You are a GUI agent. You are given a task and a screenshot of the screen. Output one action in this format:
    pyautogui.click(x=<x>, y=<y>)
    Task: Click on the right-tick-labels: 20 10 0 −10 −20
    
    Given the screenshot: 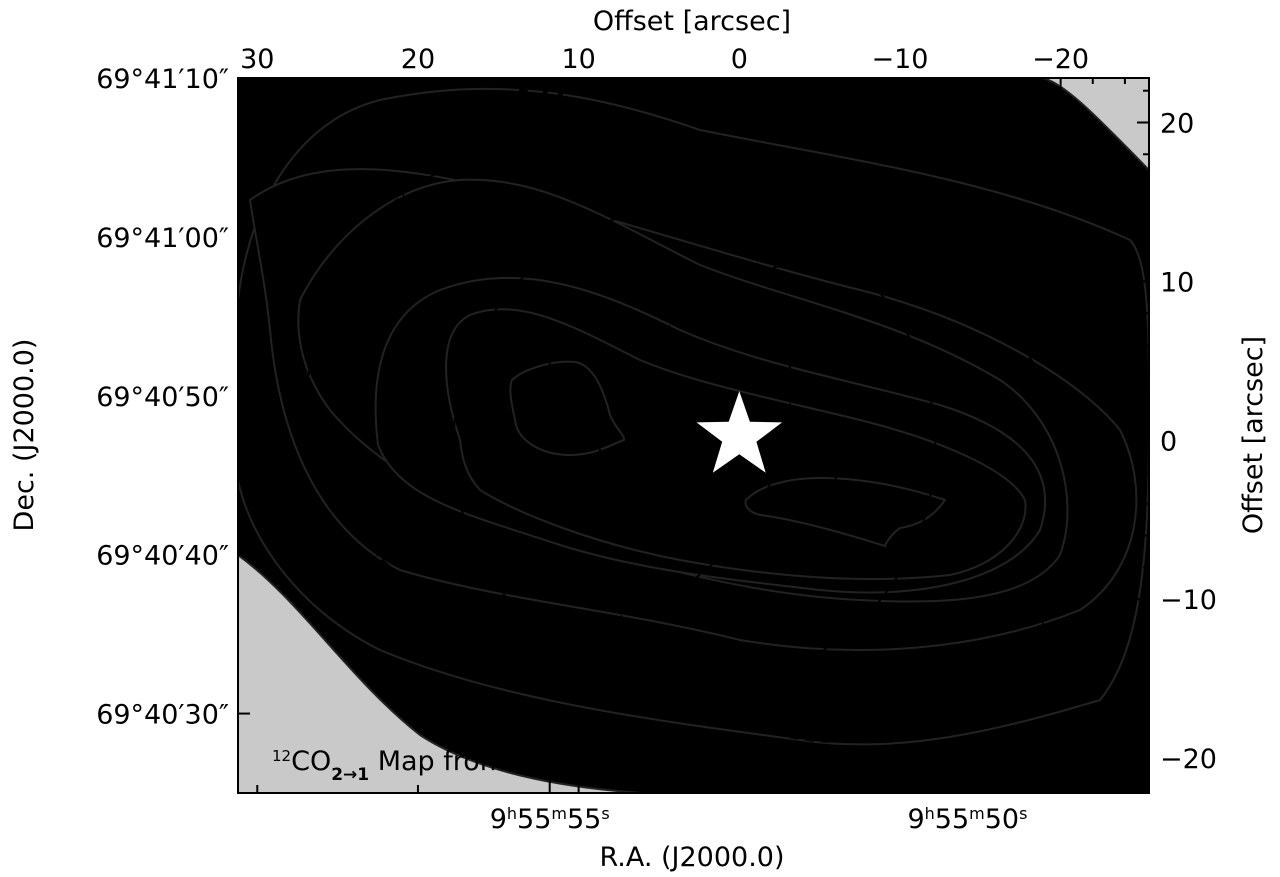 What is the action you would take?
    pyautogui.click(x=1188, y=441)
    